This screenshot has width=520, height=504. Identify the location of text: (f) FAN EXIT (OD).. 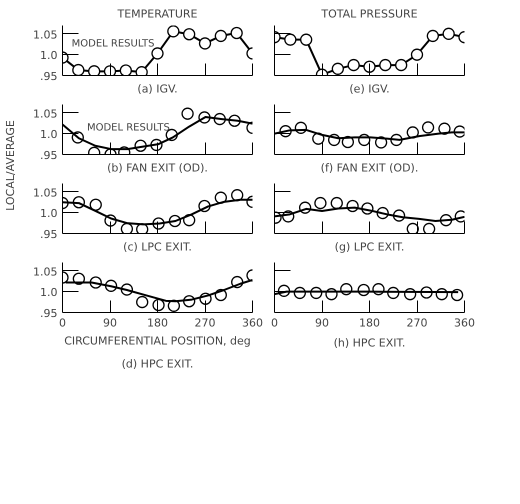
(369, 168).